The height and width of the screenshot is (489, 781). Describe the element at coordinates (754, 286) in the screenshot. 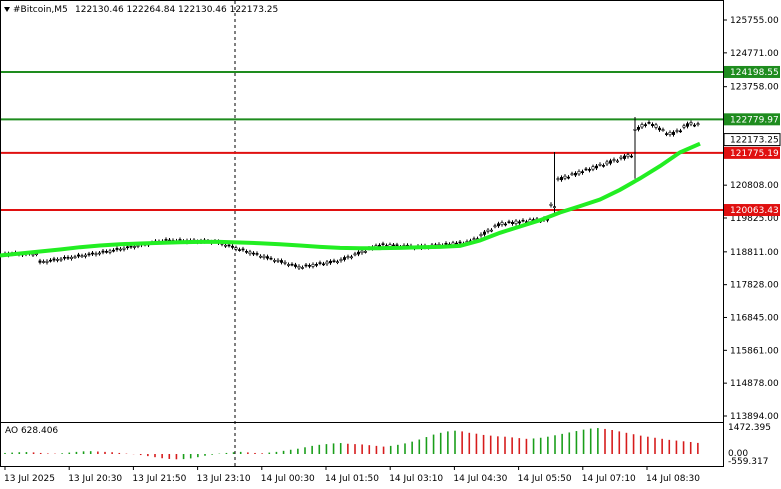

I see `price-label: 117828.00` at that location.